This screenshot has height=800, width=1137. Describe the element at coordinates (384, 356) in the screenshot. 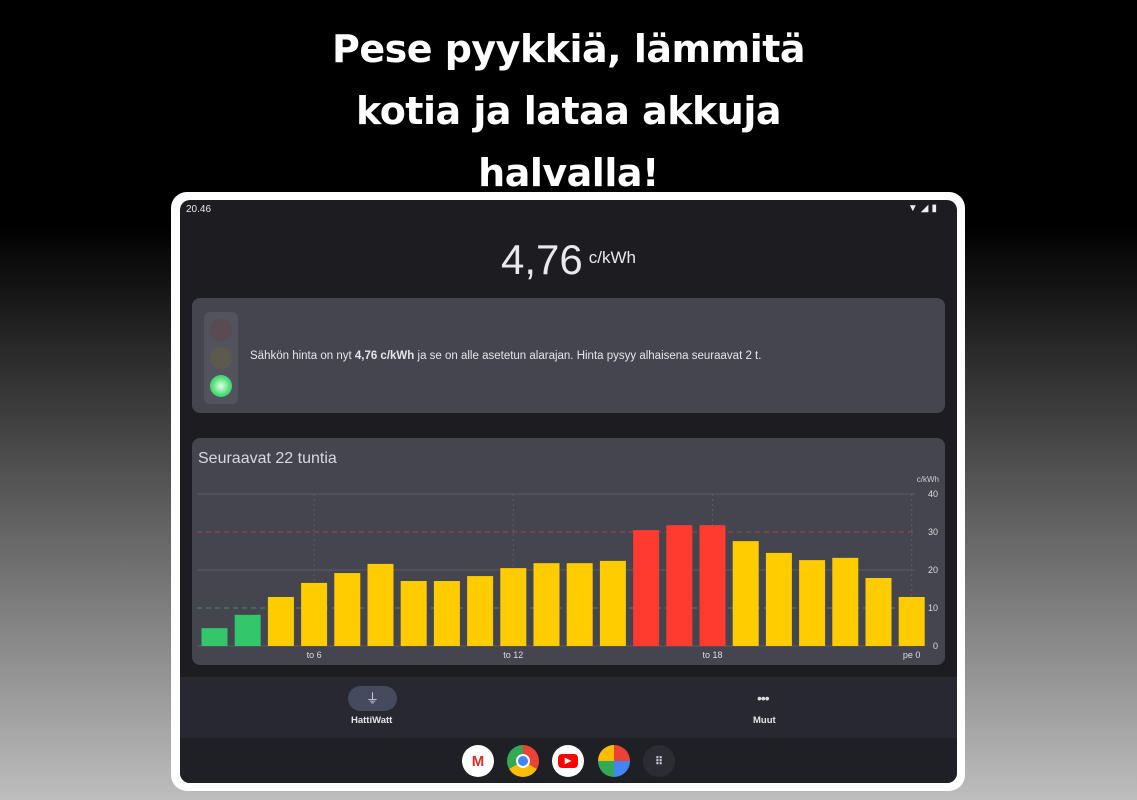

I see `msg-price: 4,76 c/kWh` at that location.